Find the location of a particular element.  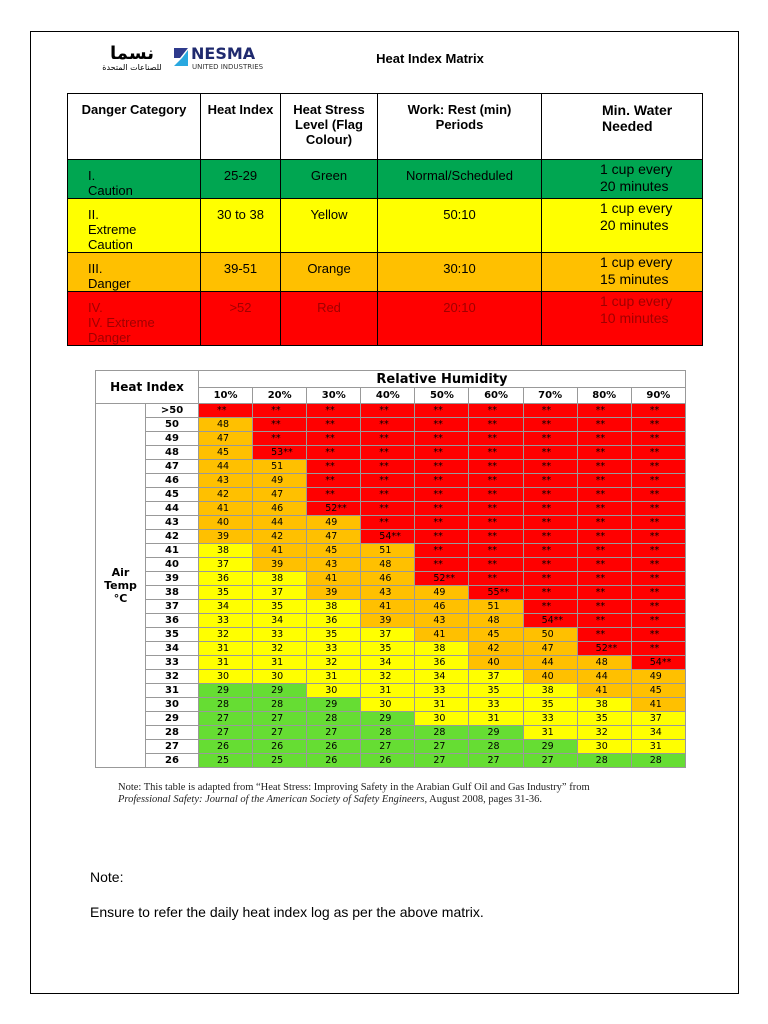

cell: 26 is located at coordinates (334, 760).